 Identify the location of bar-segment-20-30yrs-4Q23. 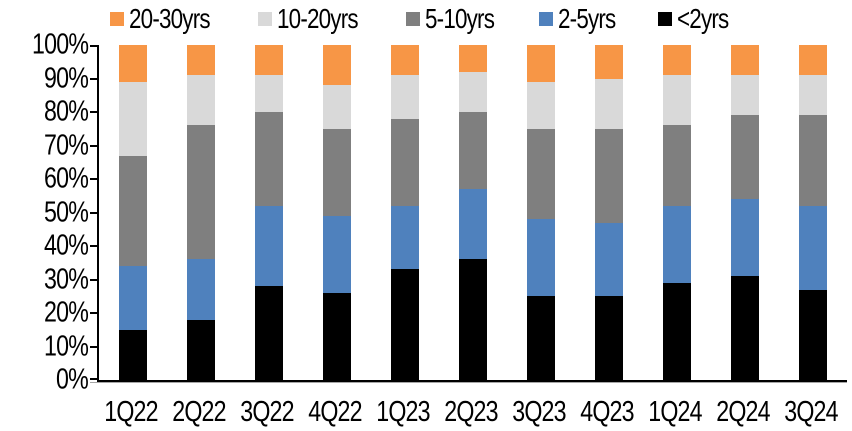
(609, 62).